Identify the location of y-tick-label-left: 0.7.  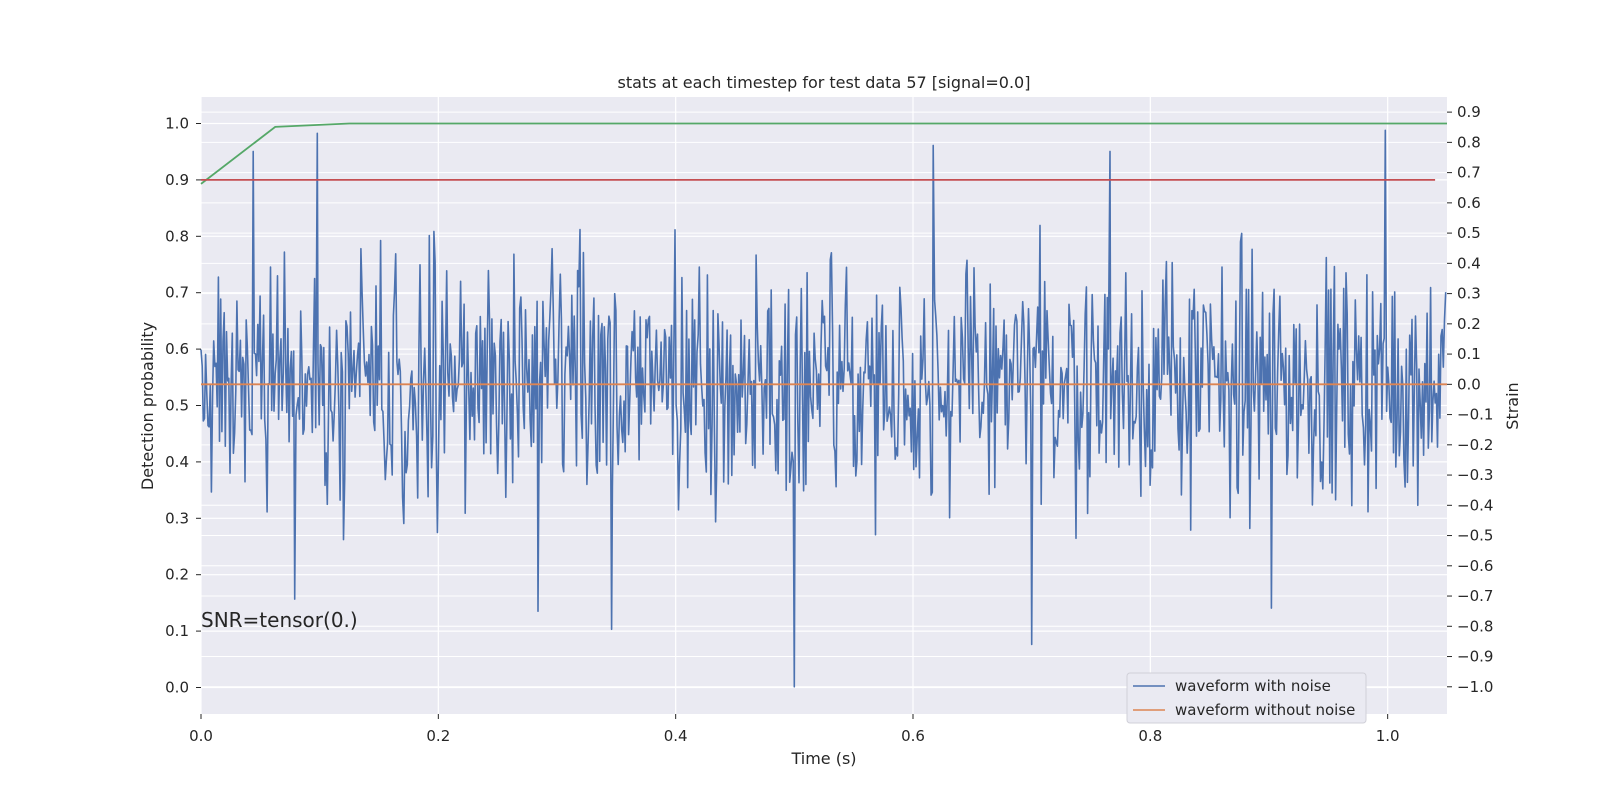
(177, 293).